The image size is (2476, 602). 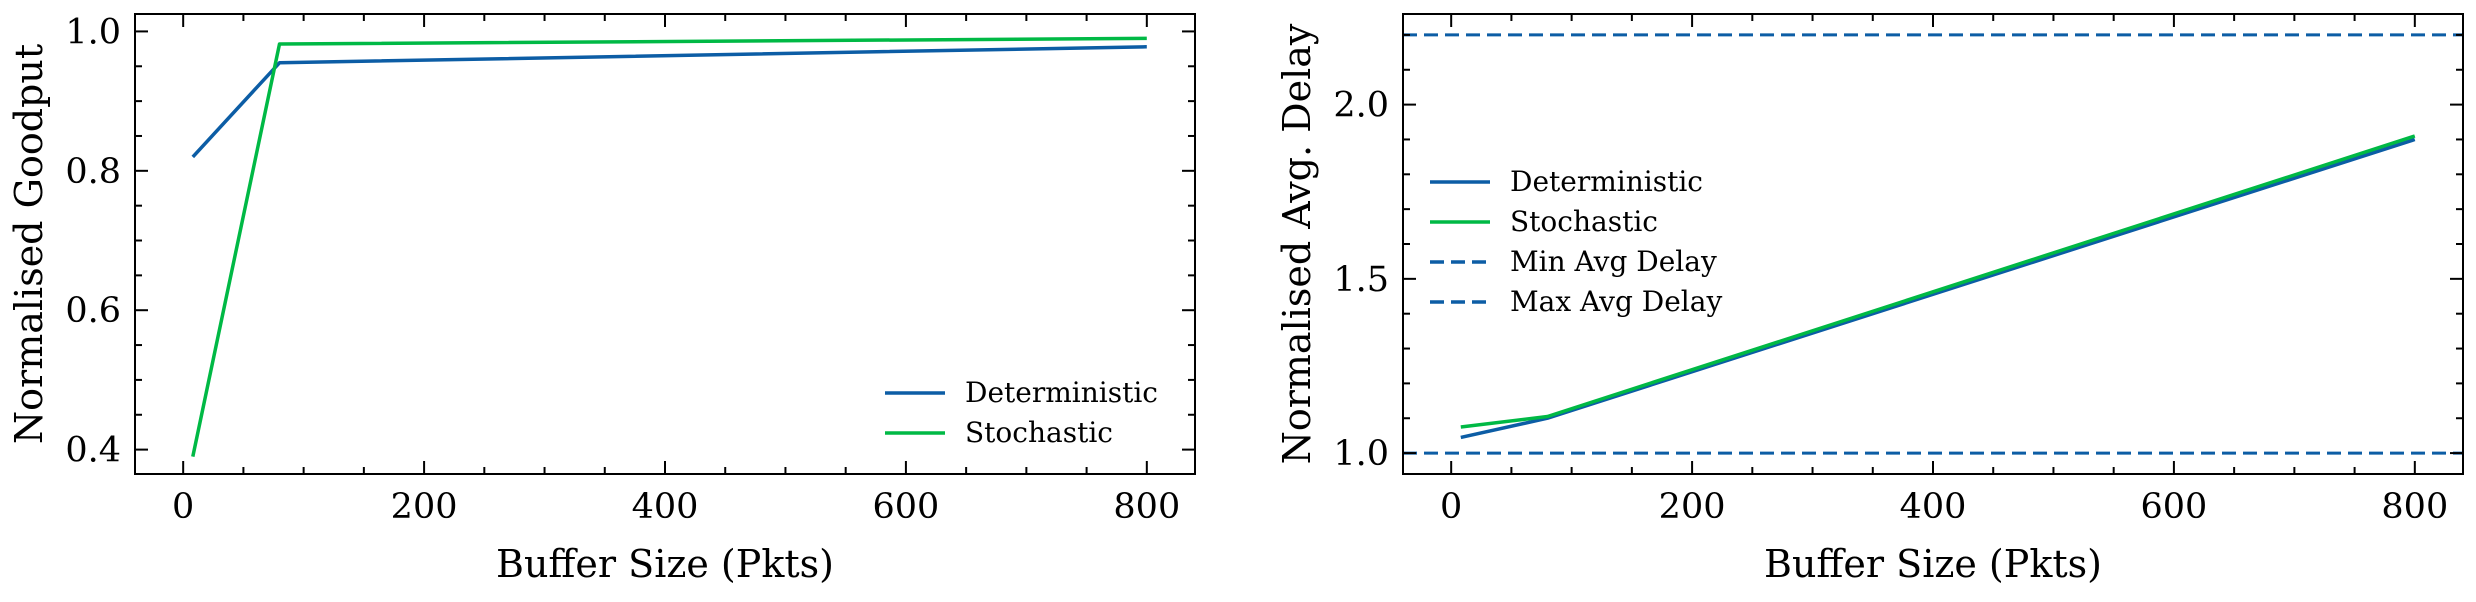 I want to click on delay-y-axis-label: Normalised Avg. Delay, so click(x=1297, y=243).